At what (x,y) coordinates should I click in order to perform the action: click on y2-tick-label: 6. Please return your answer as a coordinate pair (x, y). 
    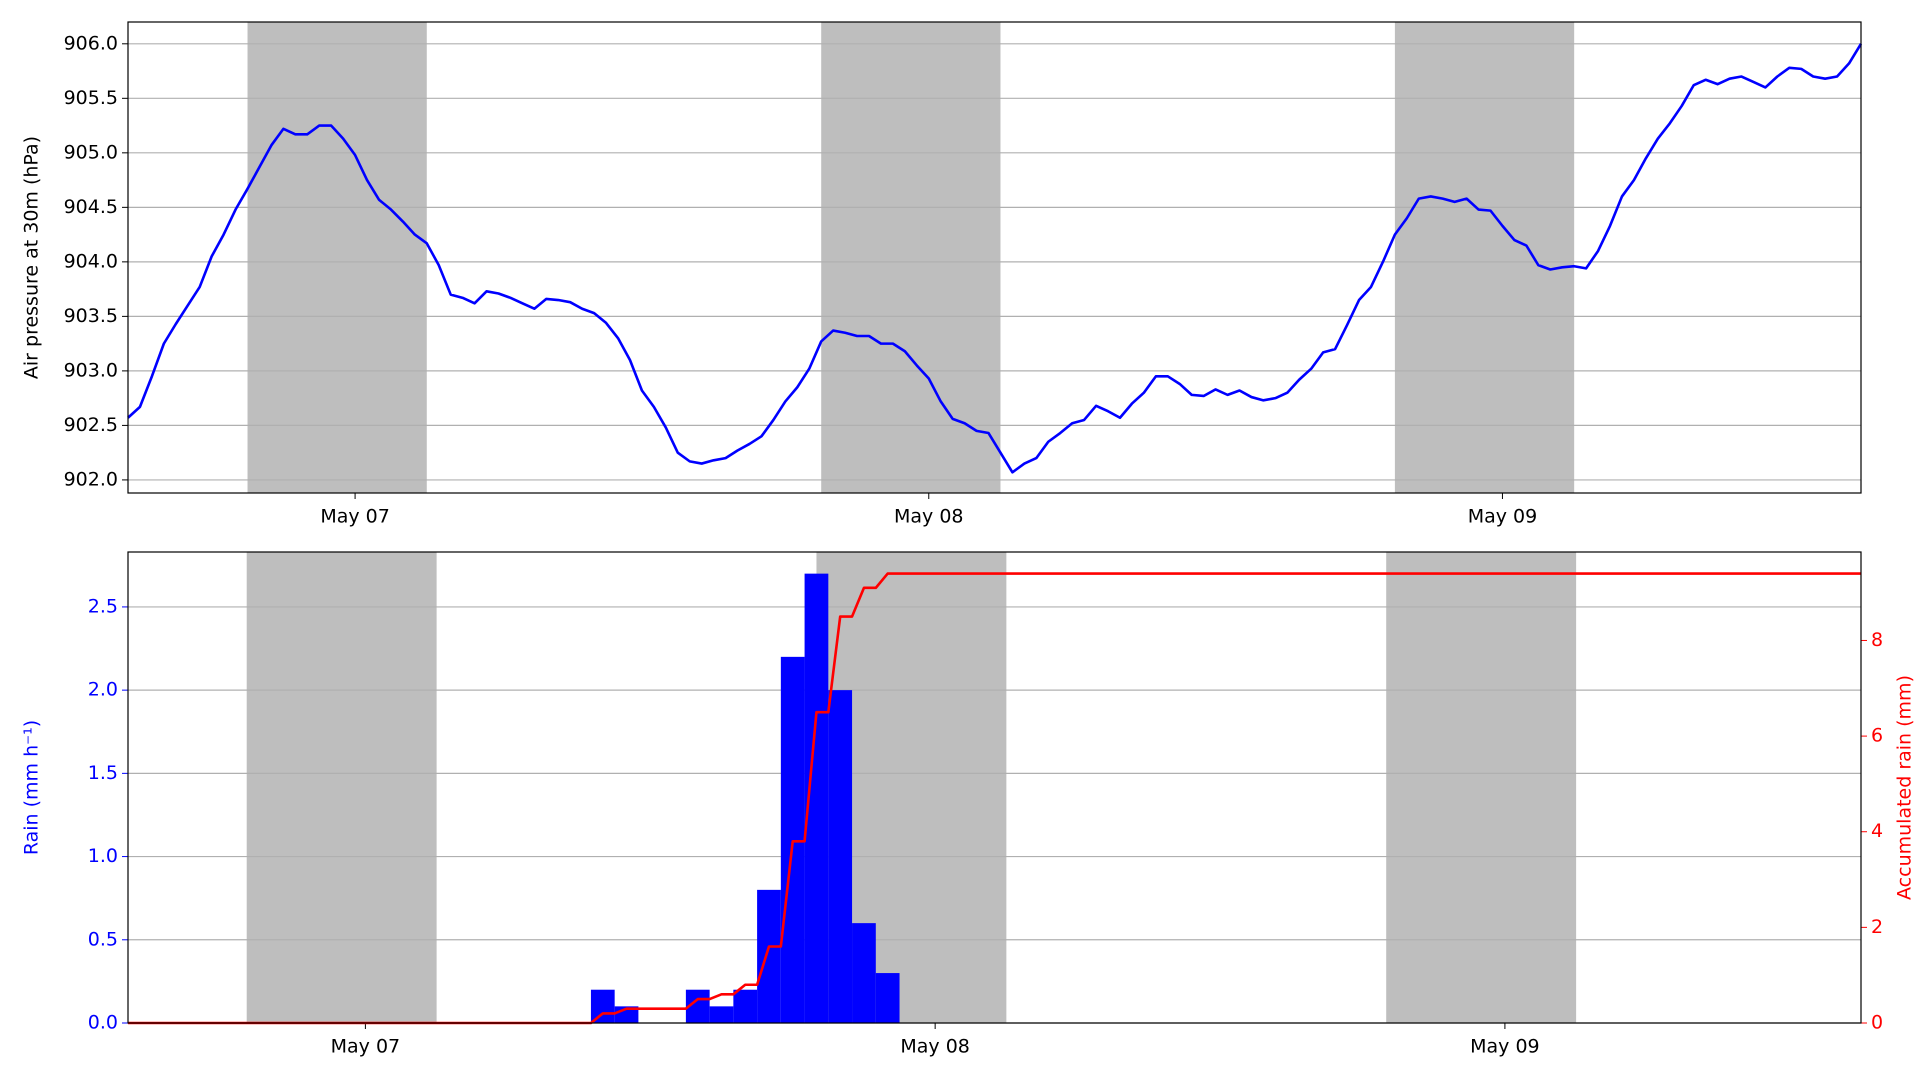
    Looking at the image, I should click on (1877, 736).